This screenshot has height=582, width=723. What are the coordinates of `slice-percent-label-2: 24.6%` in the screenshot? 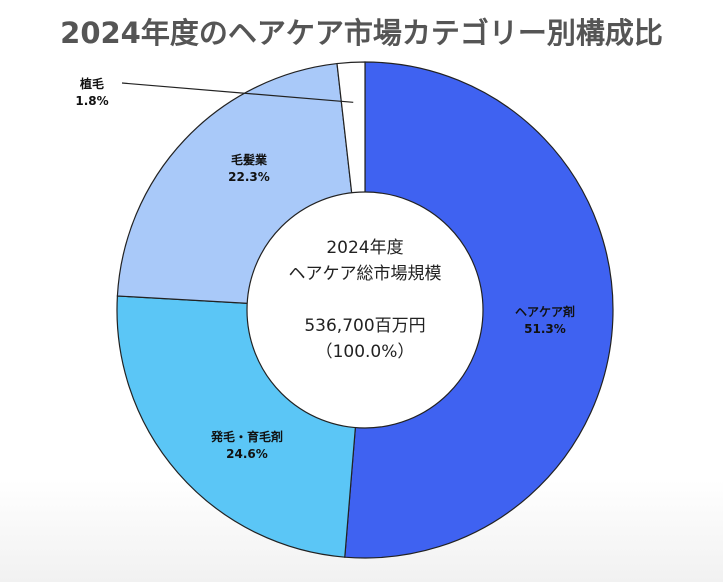 It's located at (247, 454).